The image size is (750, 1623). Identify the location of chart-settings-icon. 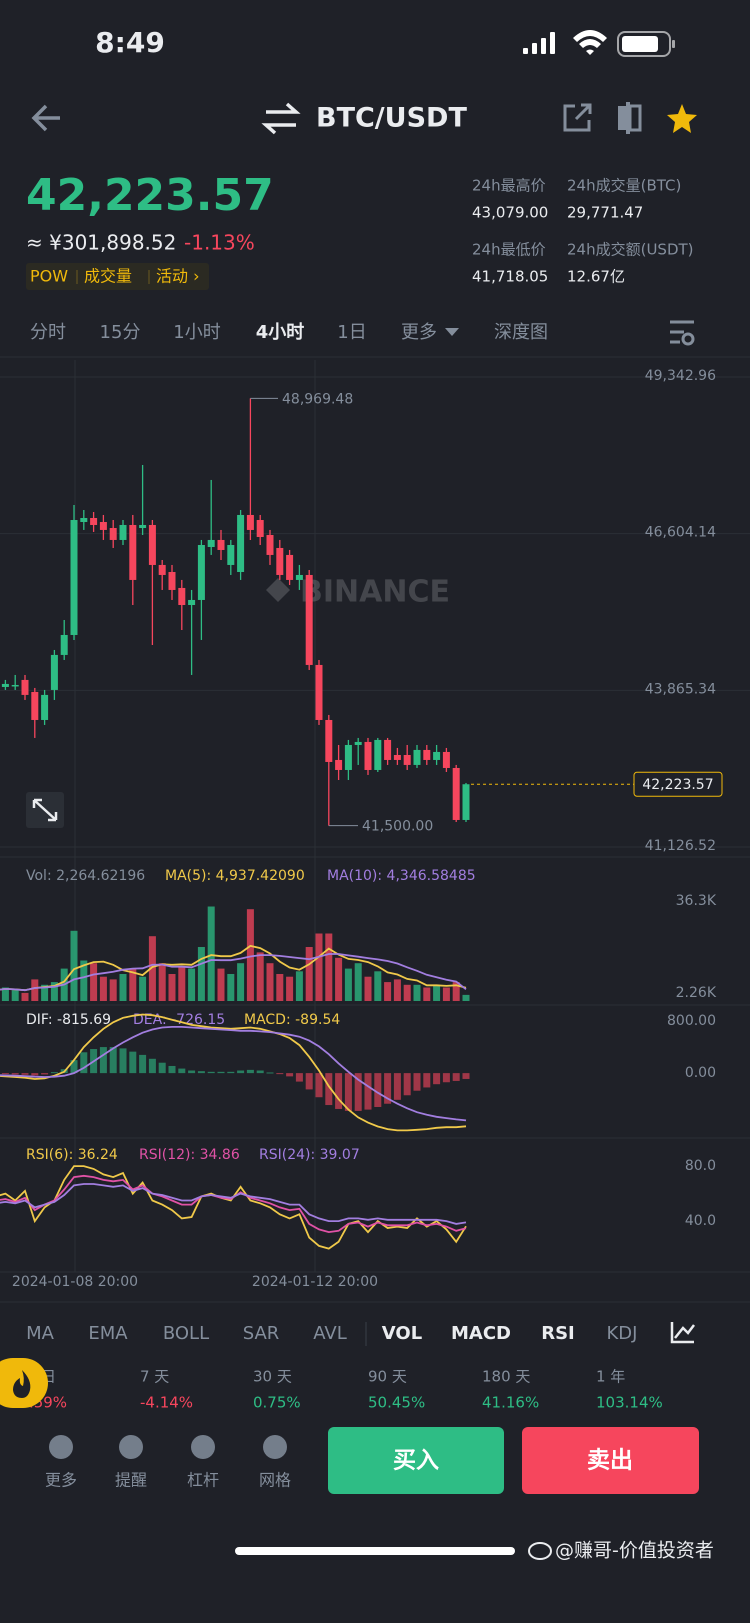
(682, 333).